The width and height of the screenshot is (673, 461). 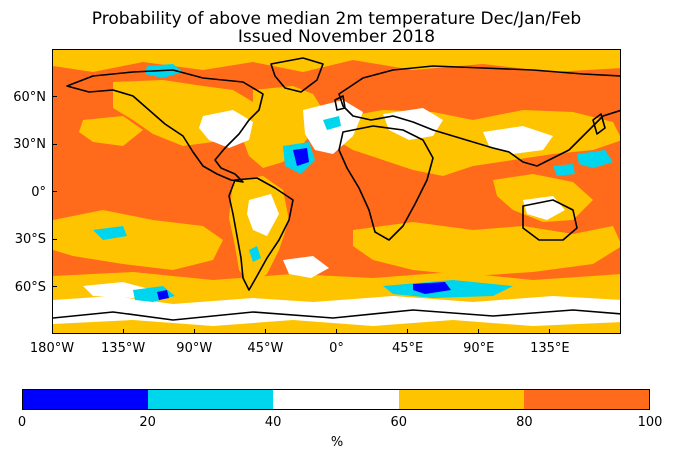 I want to click on x-tick-label: 90°W, so click(x=194, y=348).